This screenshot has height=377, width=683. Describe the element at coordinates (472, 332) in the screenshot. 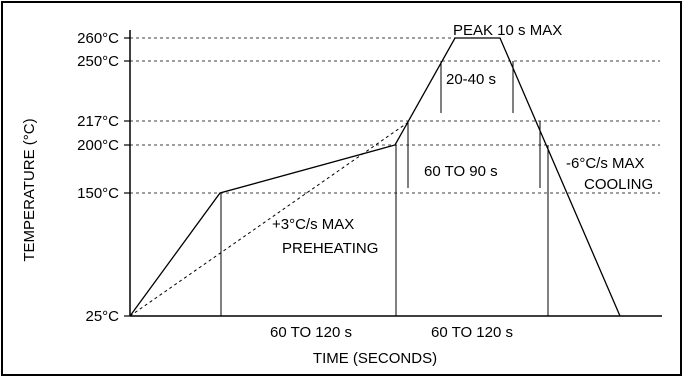

I see `annotation-interval-2: 60 TO 120 s` at that location.